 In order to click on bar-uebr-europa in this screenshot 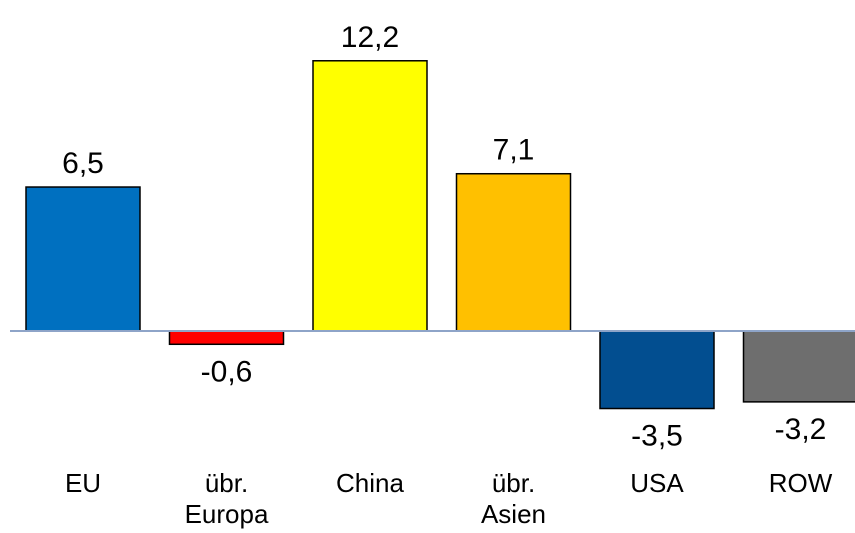, I will do `click(226, 338)`.